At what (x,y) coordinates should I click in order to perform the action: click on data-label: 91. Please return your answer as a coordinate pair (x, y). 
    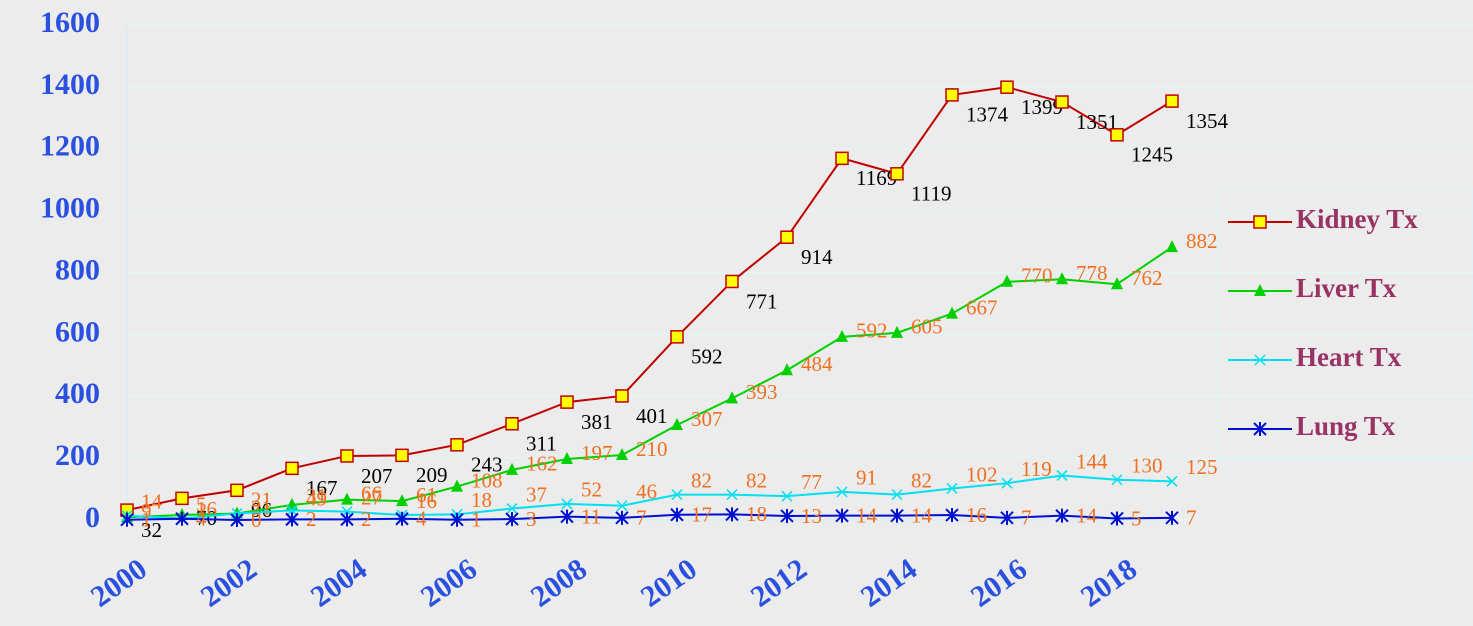
    Looking at the image, I should click on (866, 478).